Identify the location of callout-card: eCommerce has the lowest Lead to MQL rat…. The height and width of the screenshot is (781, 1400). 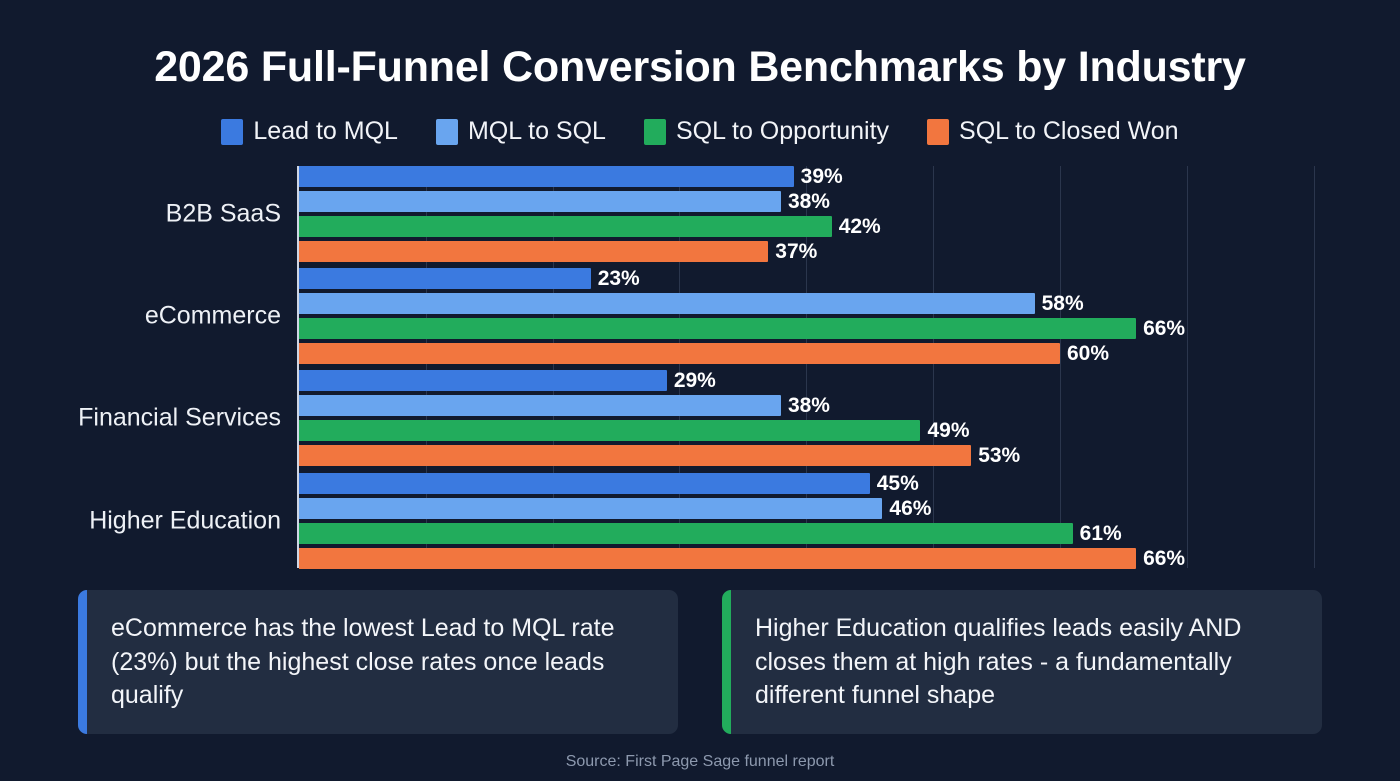
(378, 662).